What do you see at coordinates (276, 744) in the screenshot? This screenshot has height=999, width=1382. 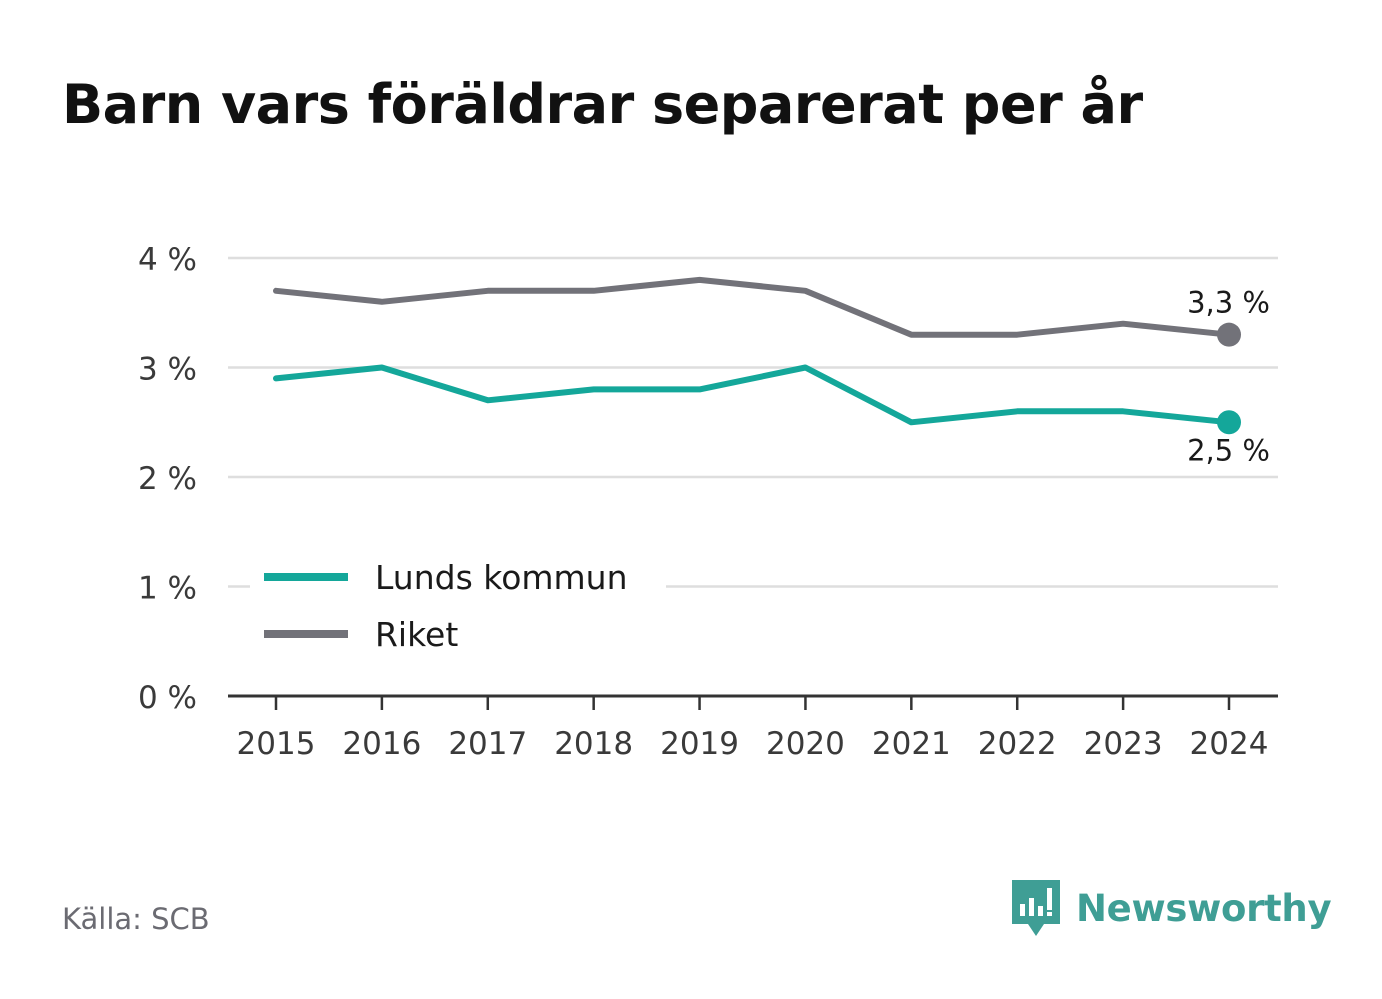 I see `x-tick-label: 2015` at bounding box center [276, 744].